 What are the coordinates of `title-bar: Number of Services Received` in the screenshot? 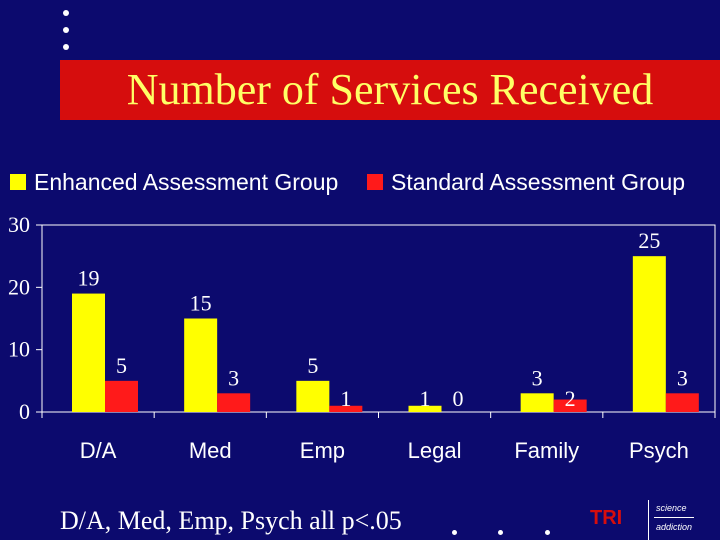 It's located at (390, 90).